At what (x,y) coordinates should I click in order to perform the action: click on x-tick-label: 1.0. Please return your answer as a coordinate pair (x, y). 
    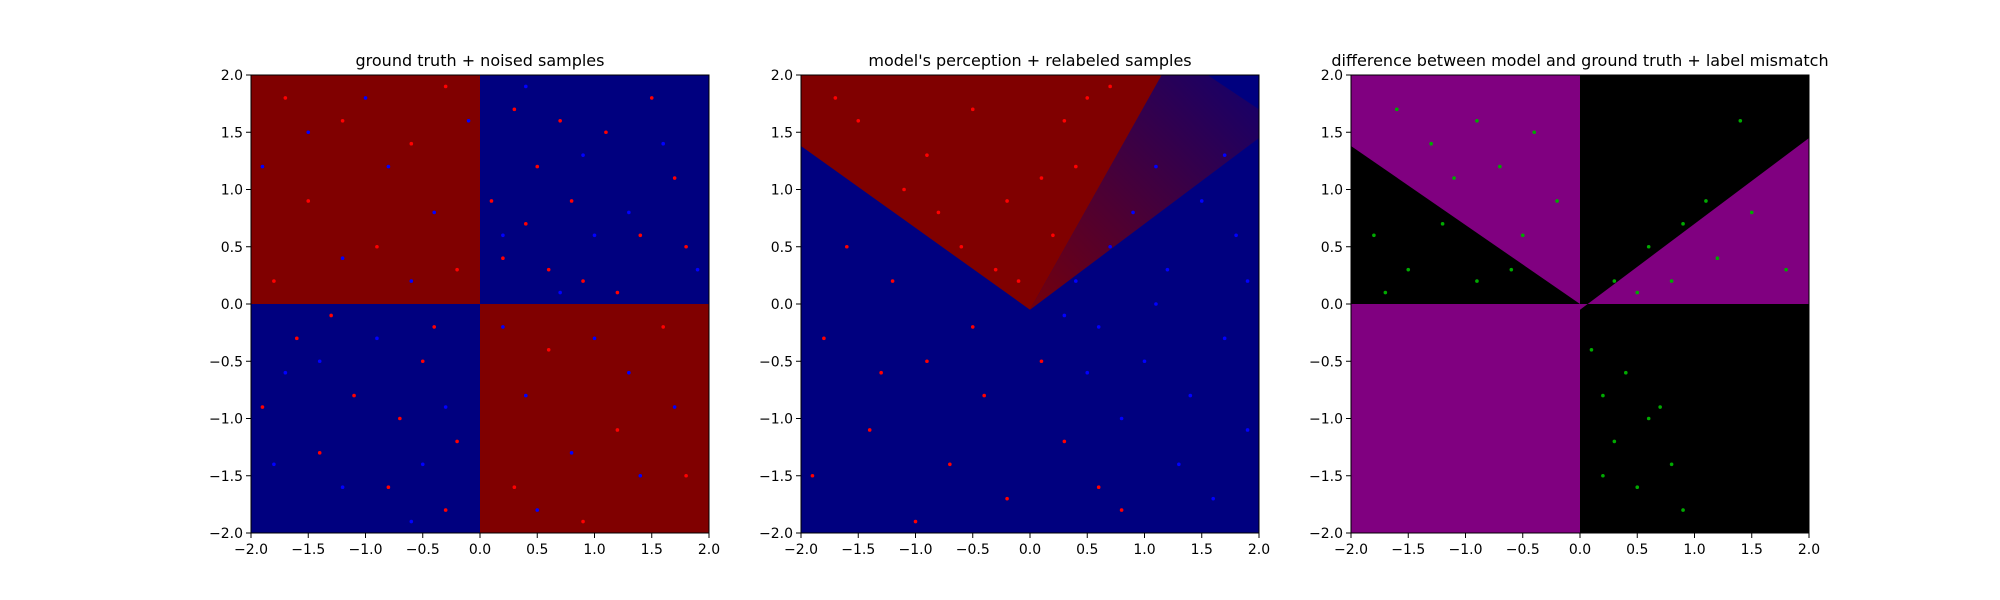
    Looking at the image, I should click on (1694, 550).